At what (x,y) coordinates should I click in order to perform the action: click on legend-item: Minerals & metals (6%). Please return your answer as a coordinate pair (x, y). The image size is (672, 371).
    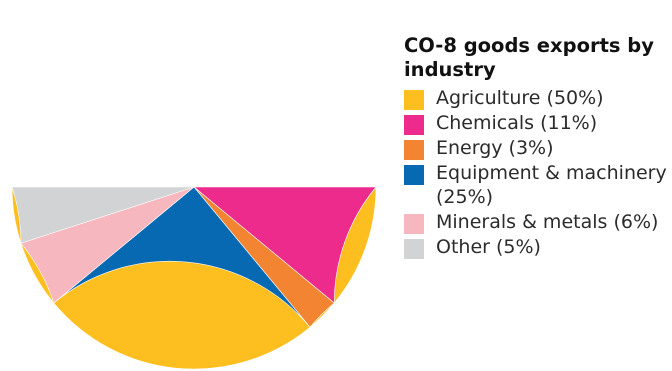
    Looking at the image, I should click on (536, 222).